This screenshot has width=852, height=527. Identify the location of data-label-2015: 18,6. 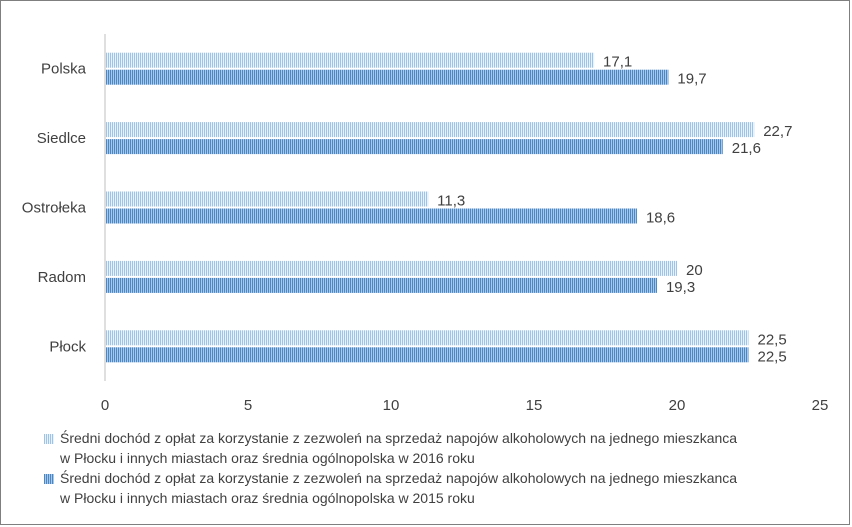
(660, 218).